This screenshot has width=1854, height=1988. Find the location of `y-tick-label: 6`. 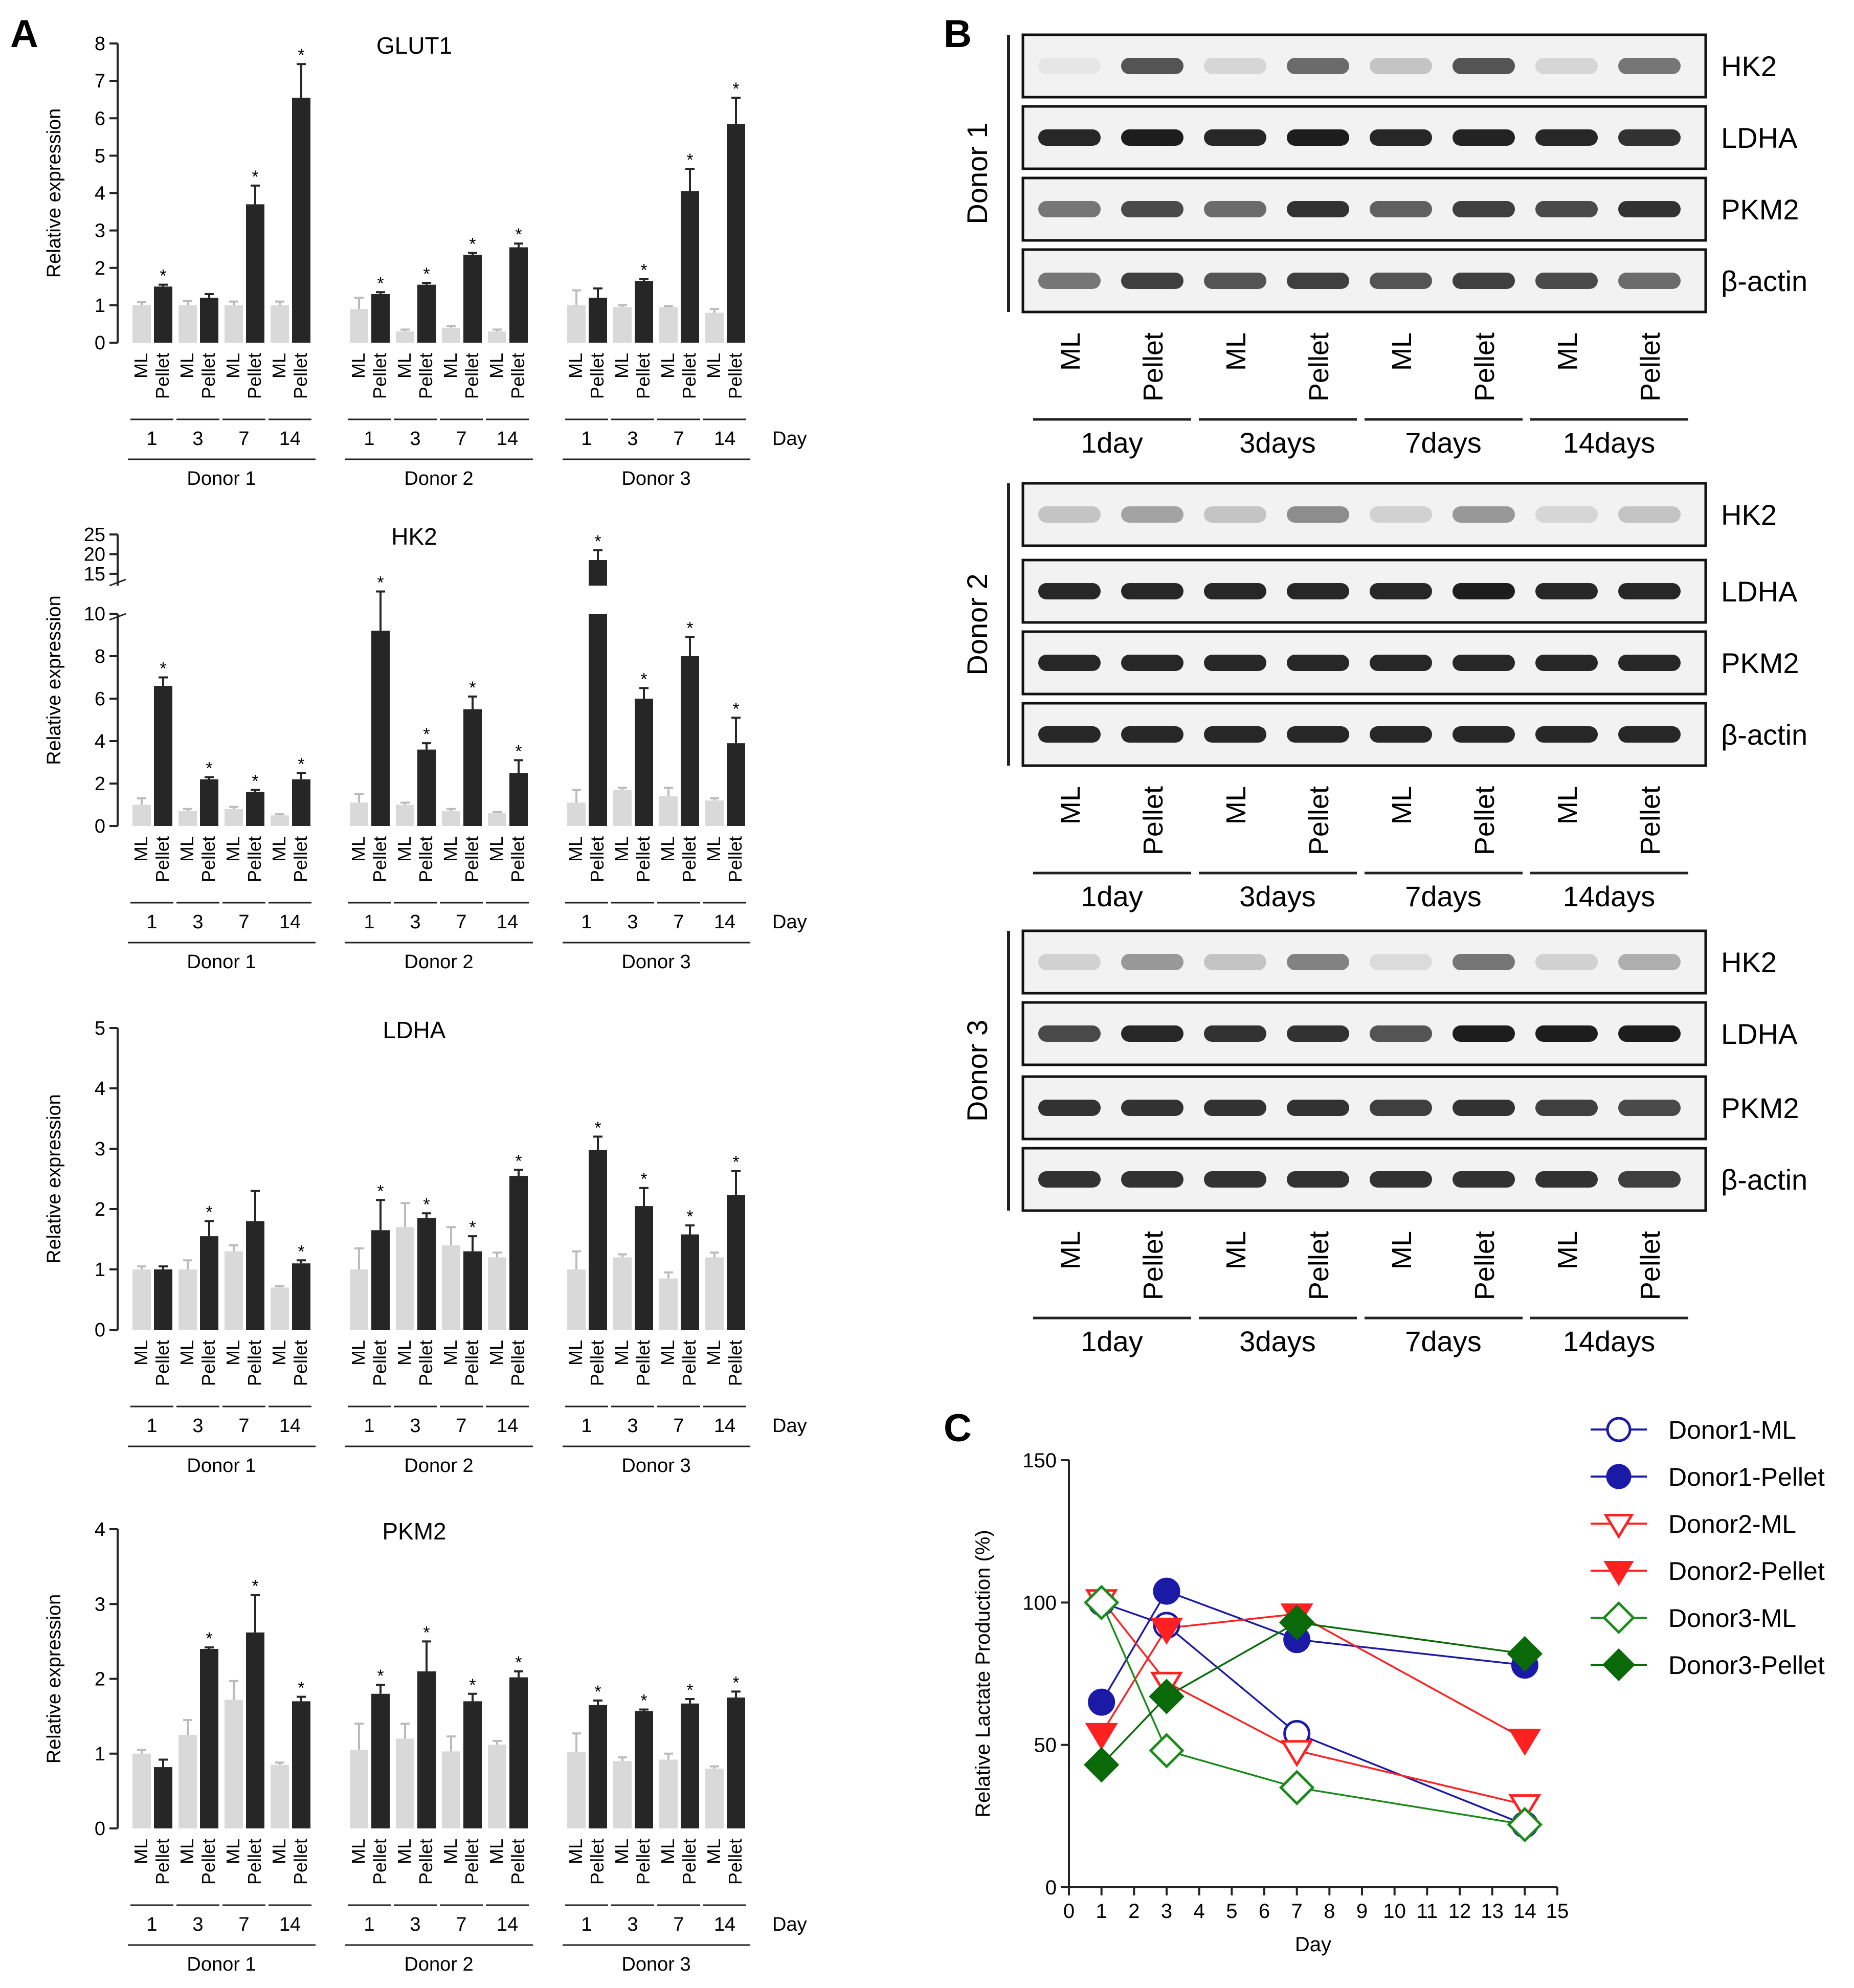

y-tick-label: 6 is located at coordinates (100, 118).